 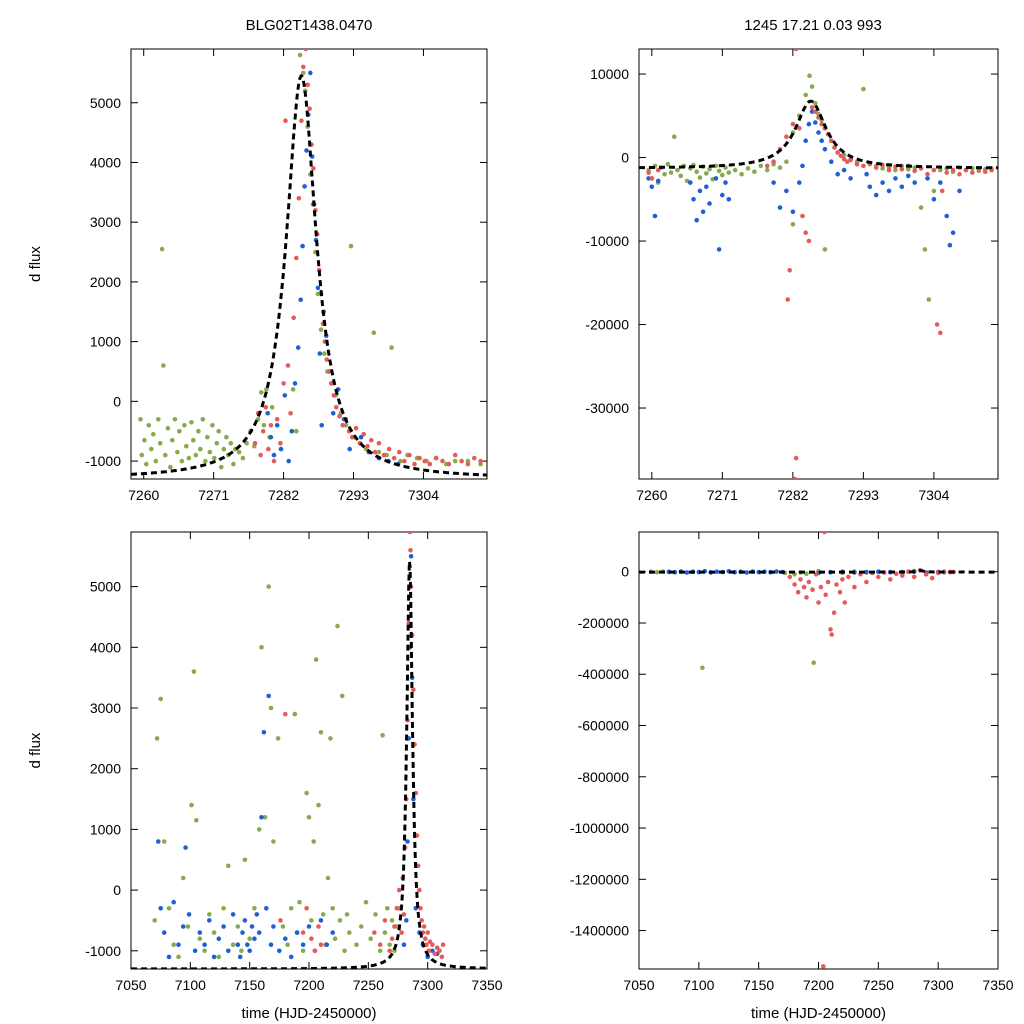 What do you see at coordinates (309, 765) in the screenshot?
I see `model-curve` at bounding box center [309, 765].